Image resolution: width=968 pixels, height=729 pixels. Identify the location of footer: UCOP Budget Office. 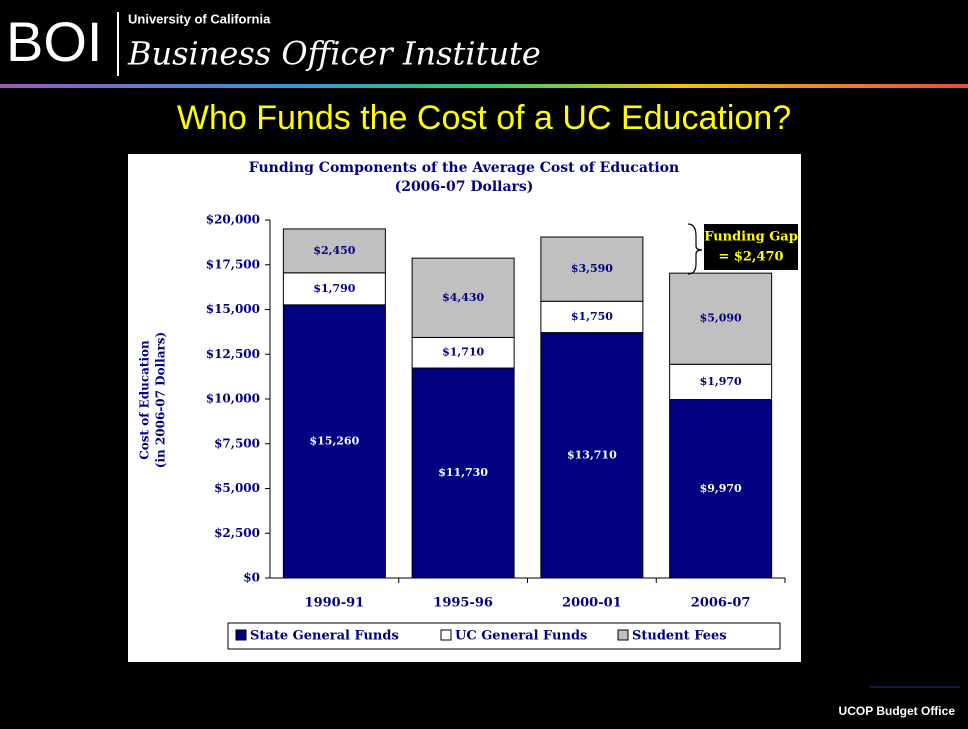
(897, 711).